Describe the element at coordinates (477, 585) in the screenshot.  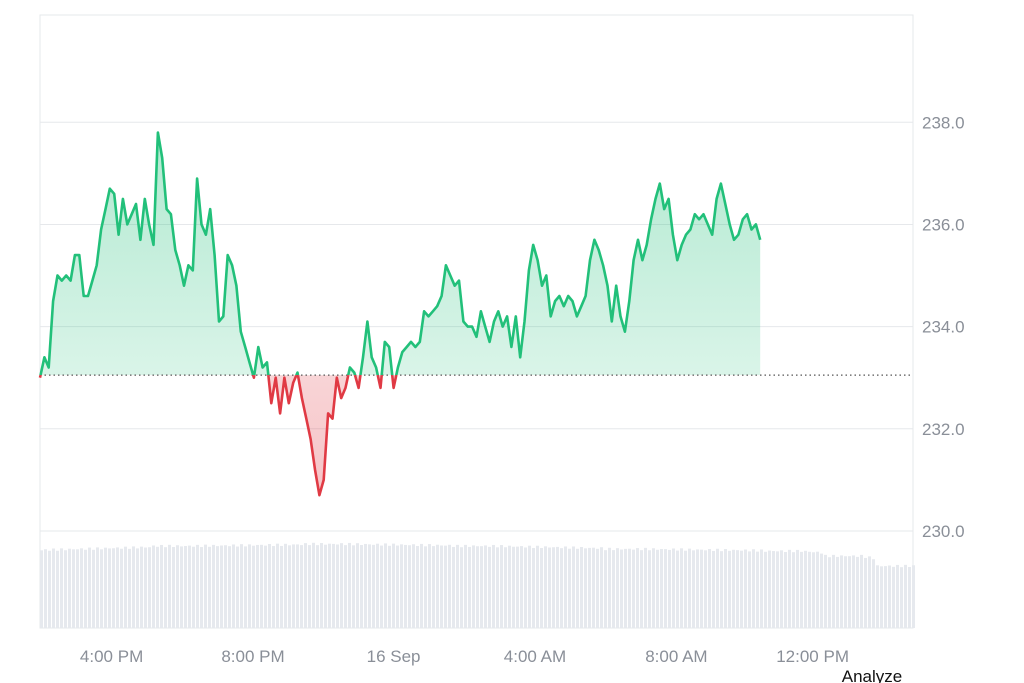
I see `volume-bars` at that location.